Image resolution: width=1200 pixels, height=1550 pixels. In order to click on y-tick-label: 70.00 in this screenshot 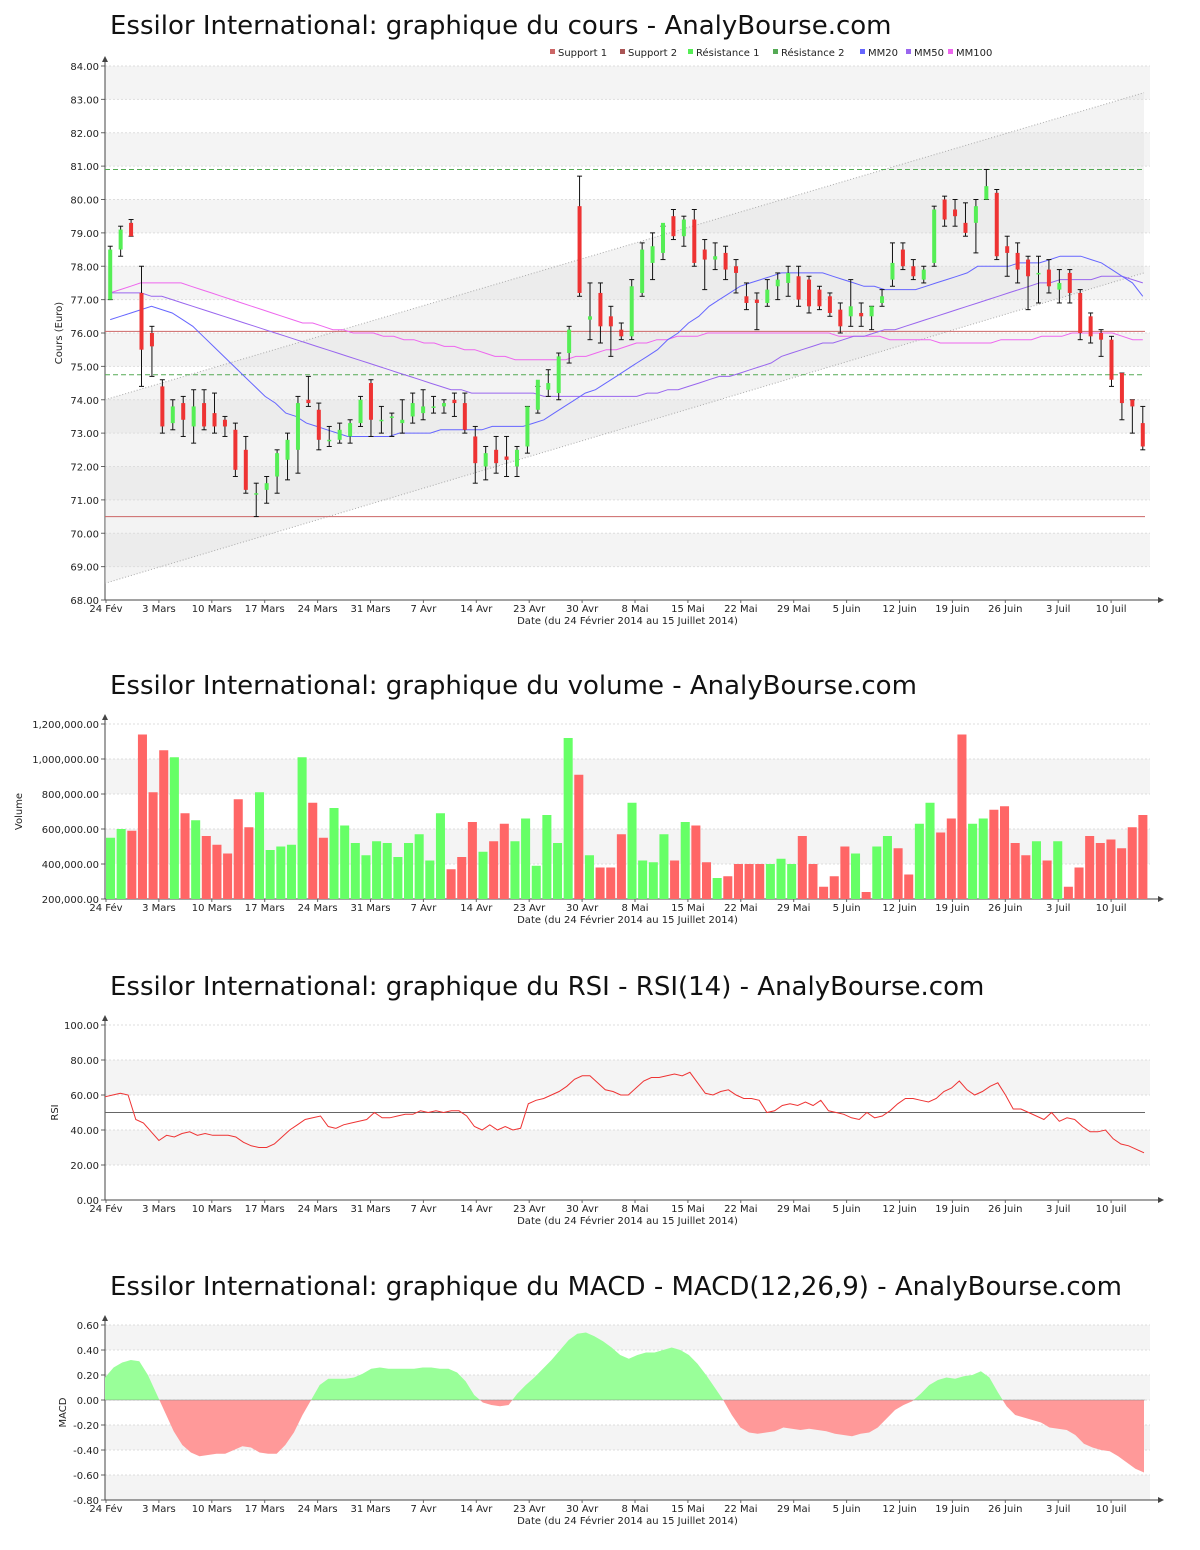, I will do `click(84, 534)`.